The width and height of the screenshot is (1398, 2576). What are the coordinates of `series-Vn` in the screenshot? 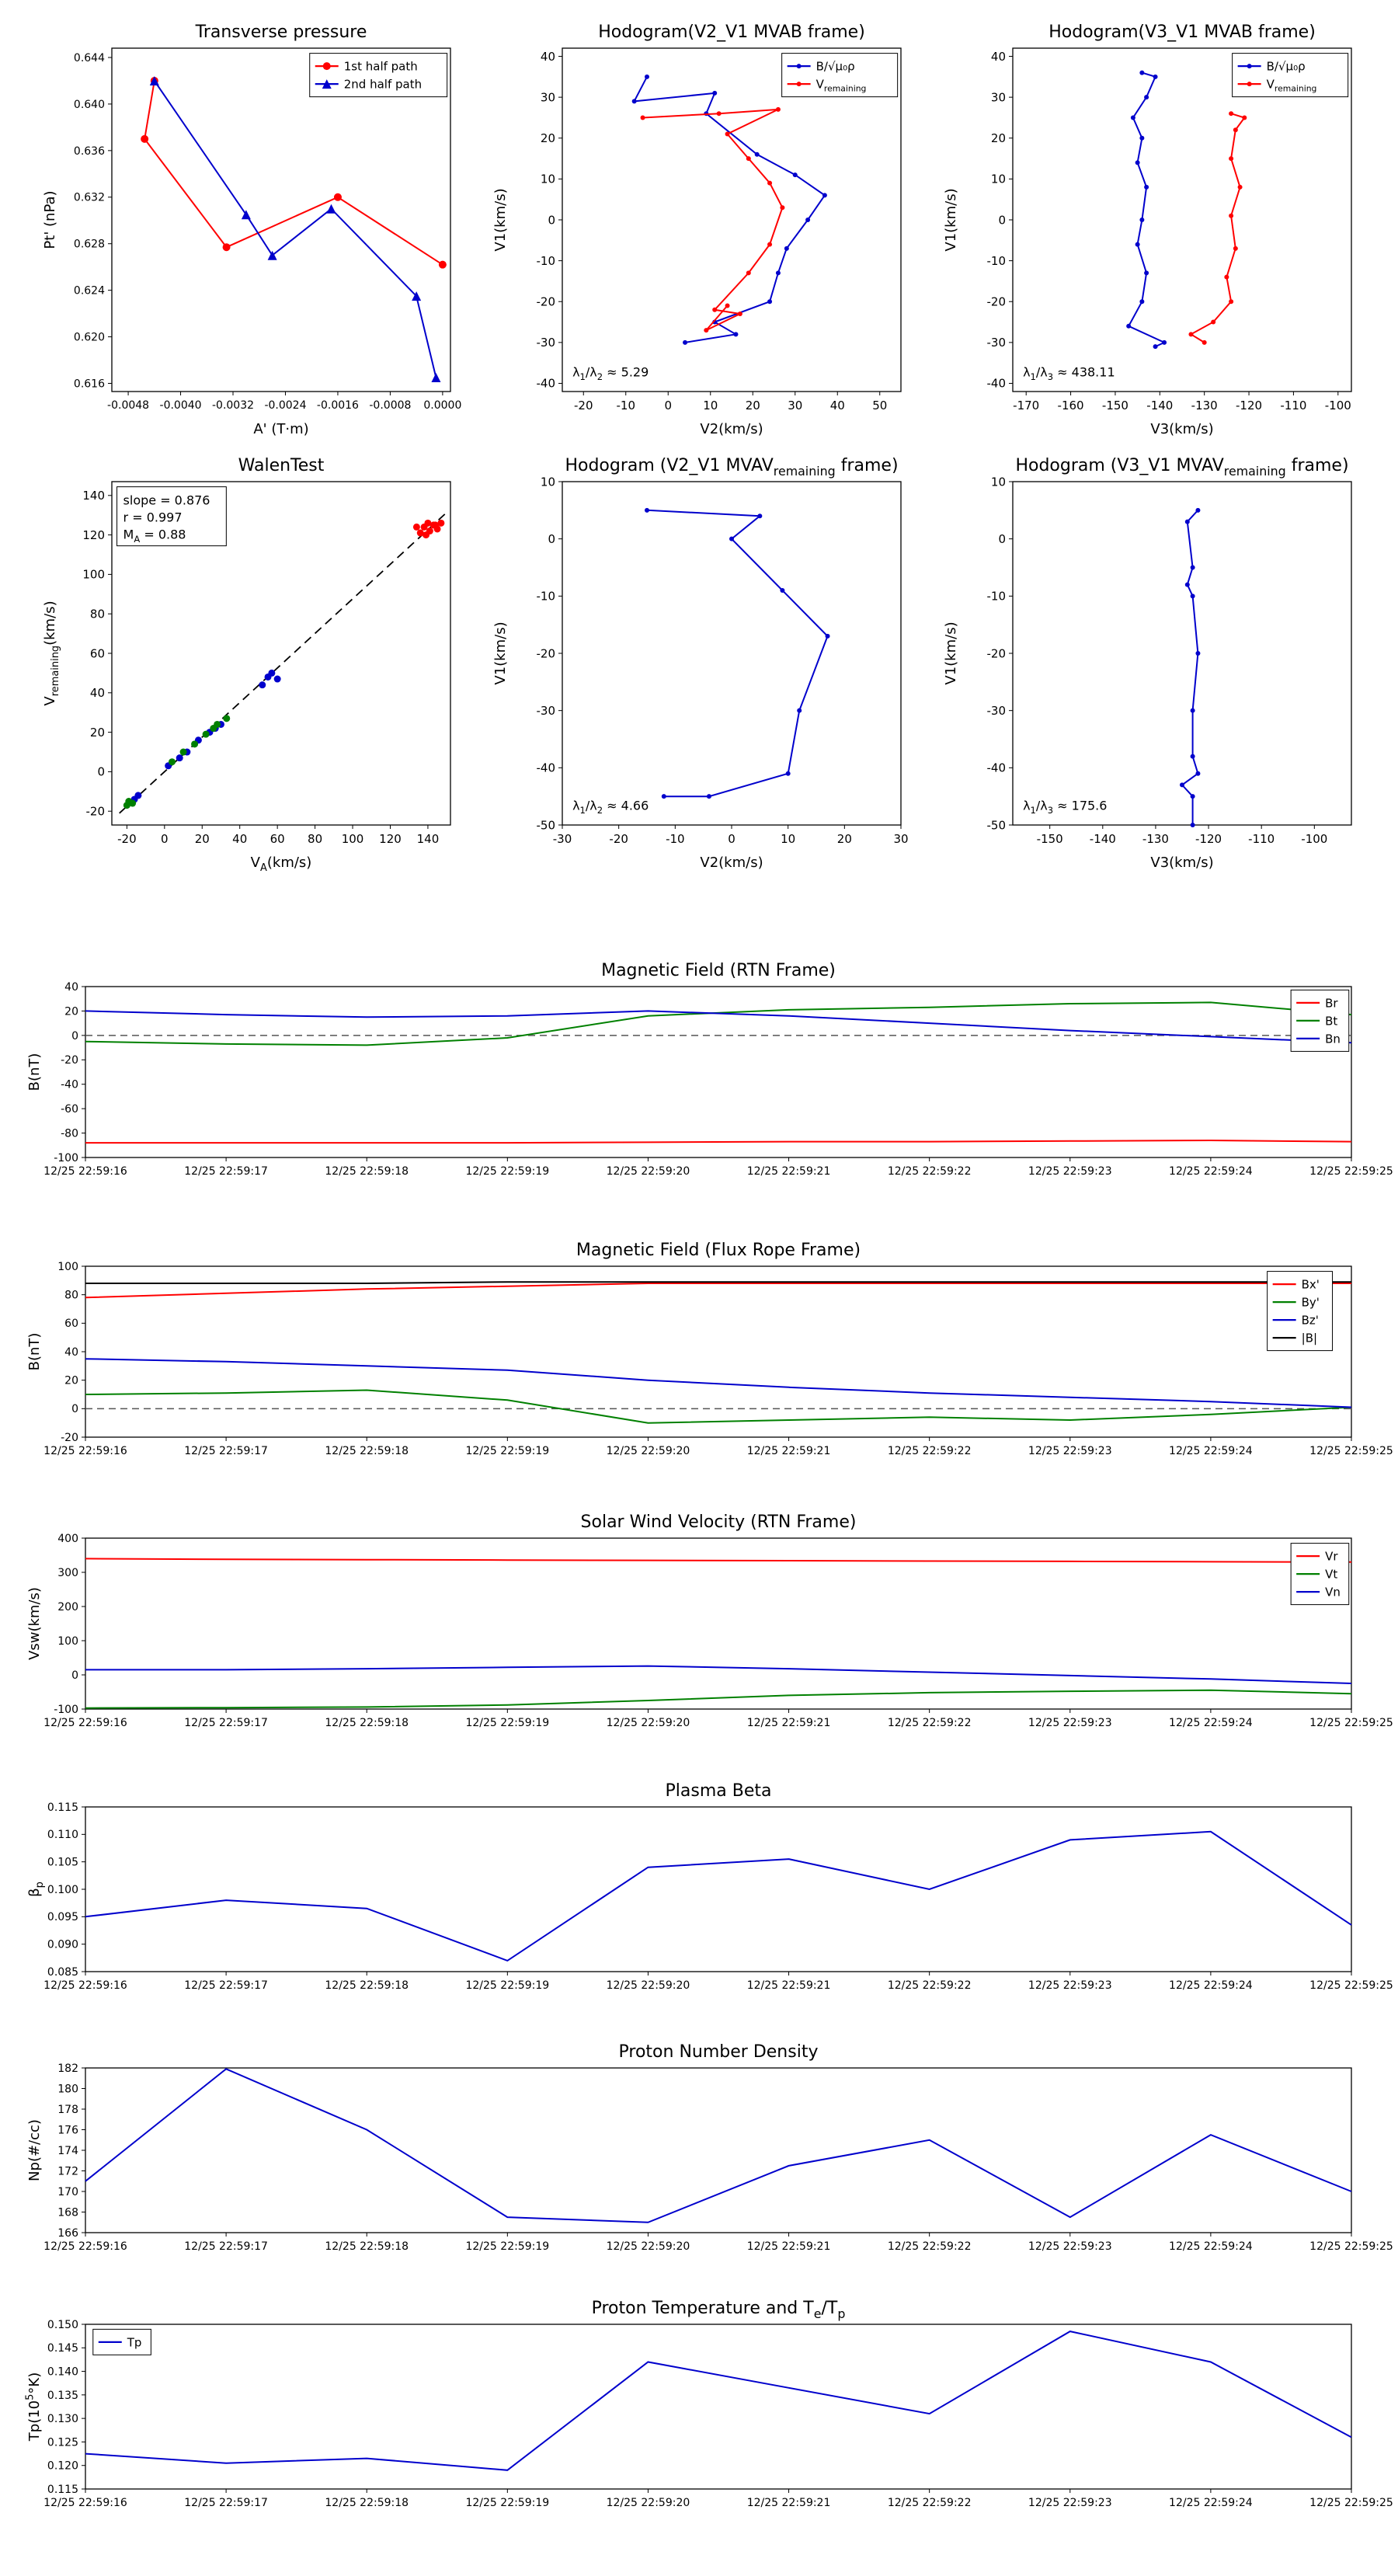 It's located at (718, 1675).